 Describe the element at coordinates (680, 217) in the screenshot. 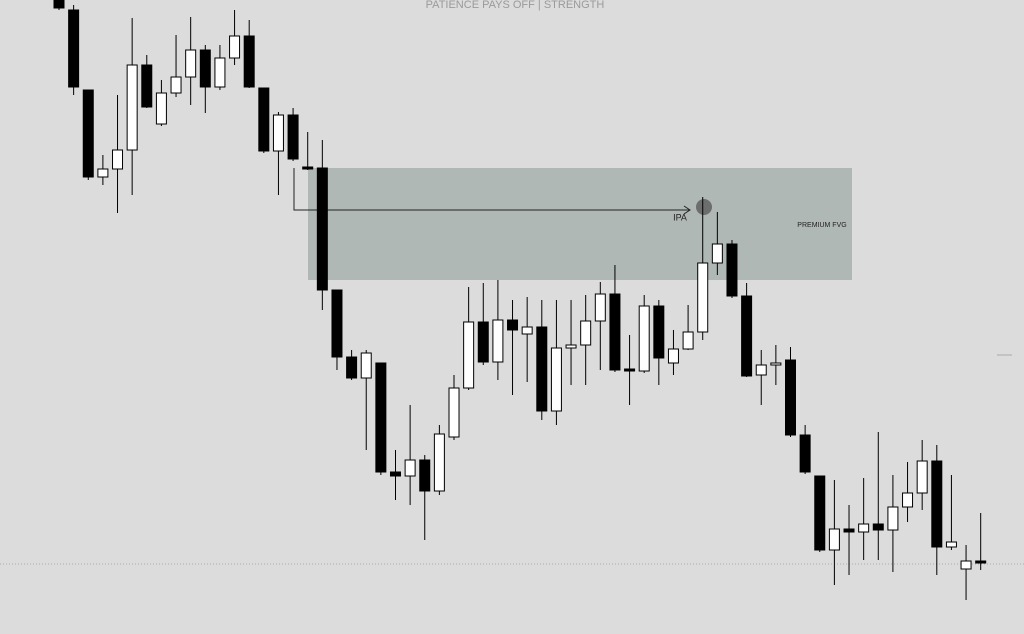

I see `ipa-label: IPA` at that location.